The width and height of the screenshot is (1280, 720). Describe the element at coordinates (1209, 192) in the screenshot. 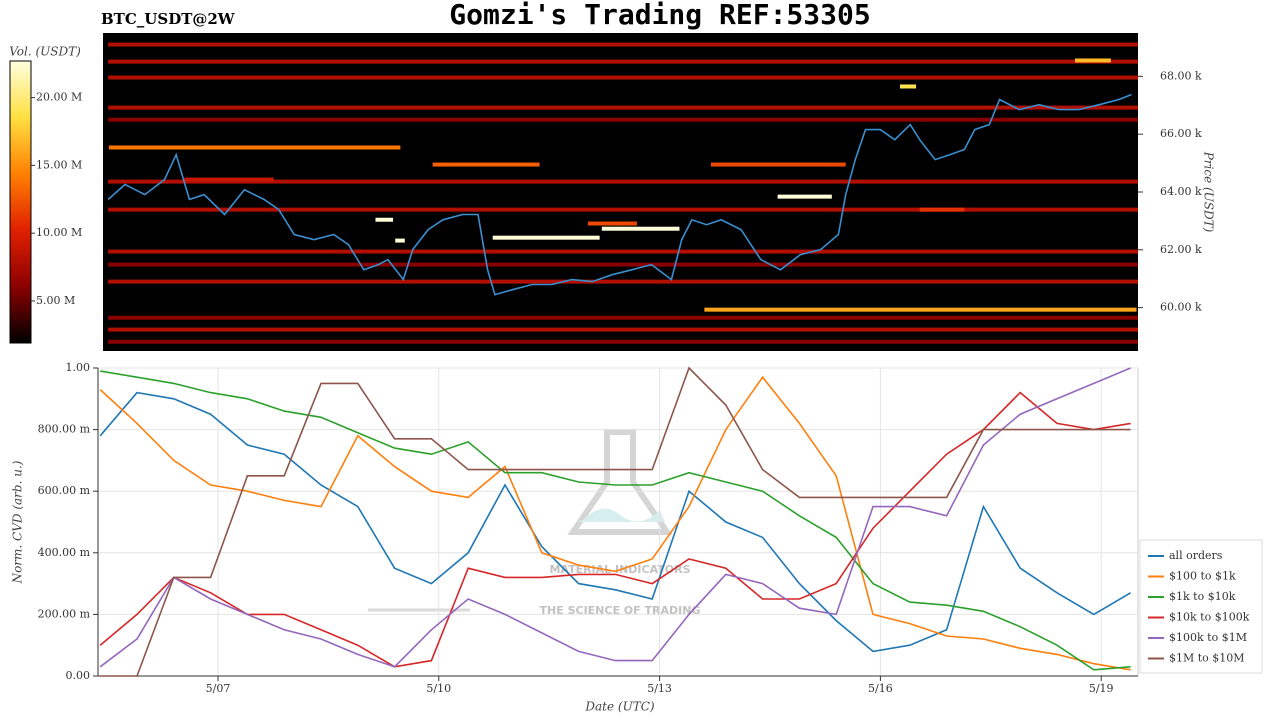

I see `y-axis-label: Price (USDT)` at that location.